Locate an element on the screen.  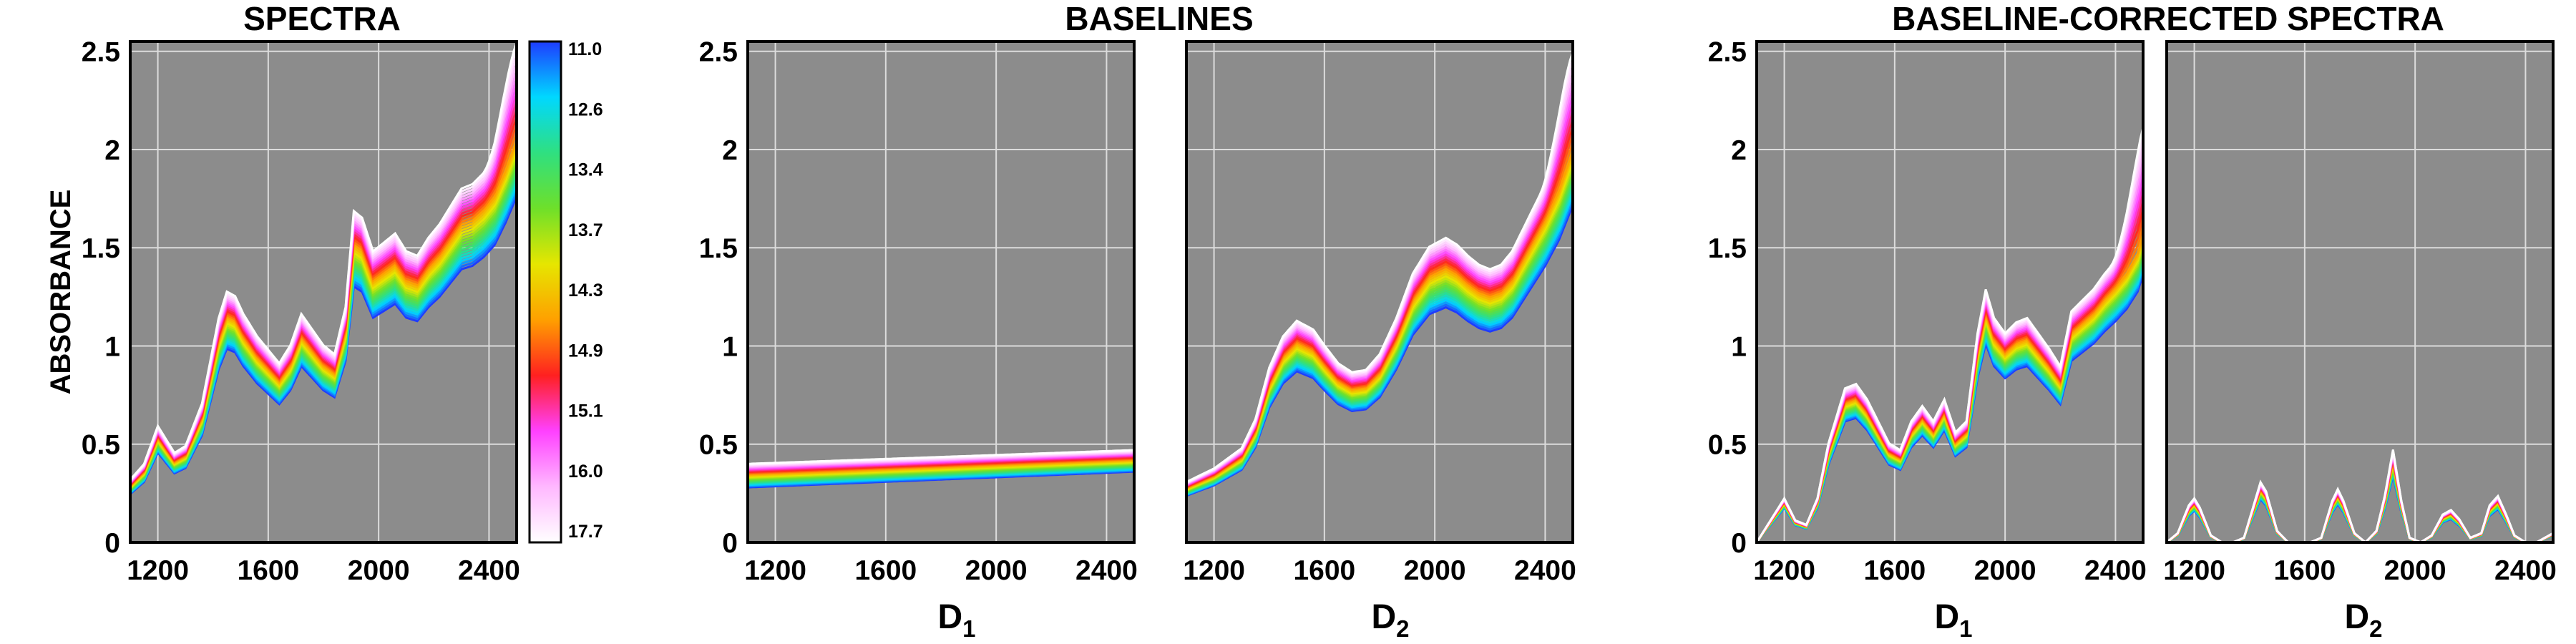
colorbar-tick-label: 14.3 is located at coordinates (585, 290).